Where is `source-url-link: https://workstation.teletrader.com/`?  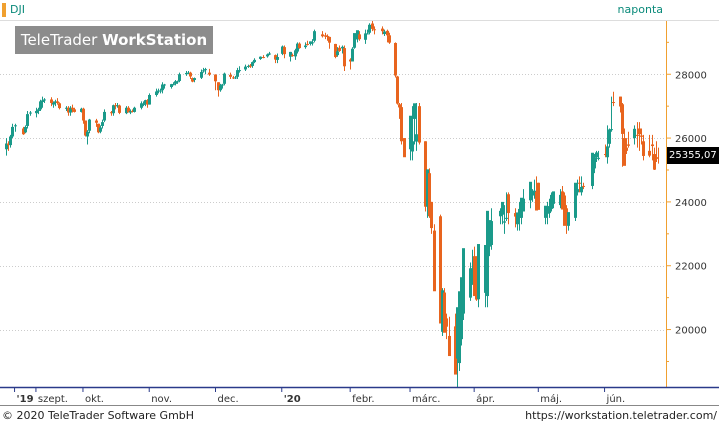 source-url-link: https://workstation.teletrader.com/ is located at coordinates (621, 415).